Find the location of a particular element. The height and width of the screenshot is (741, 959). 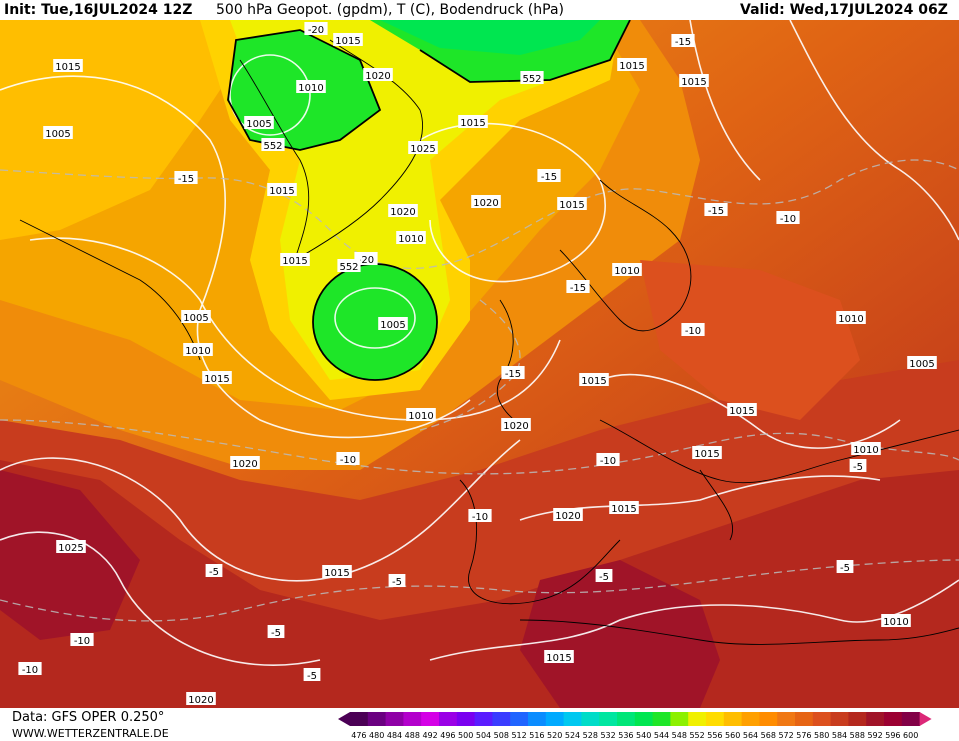

temperature-label-text: -10 is located at coordinates (348, 460).